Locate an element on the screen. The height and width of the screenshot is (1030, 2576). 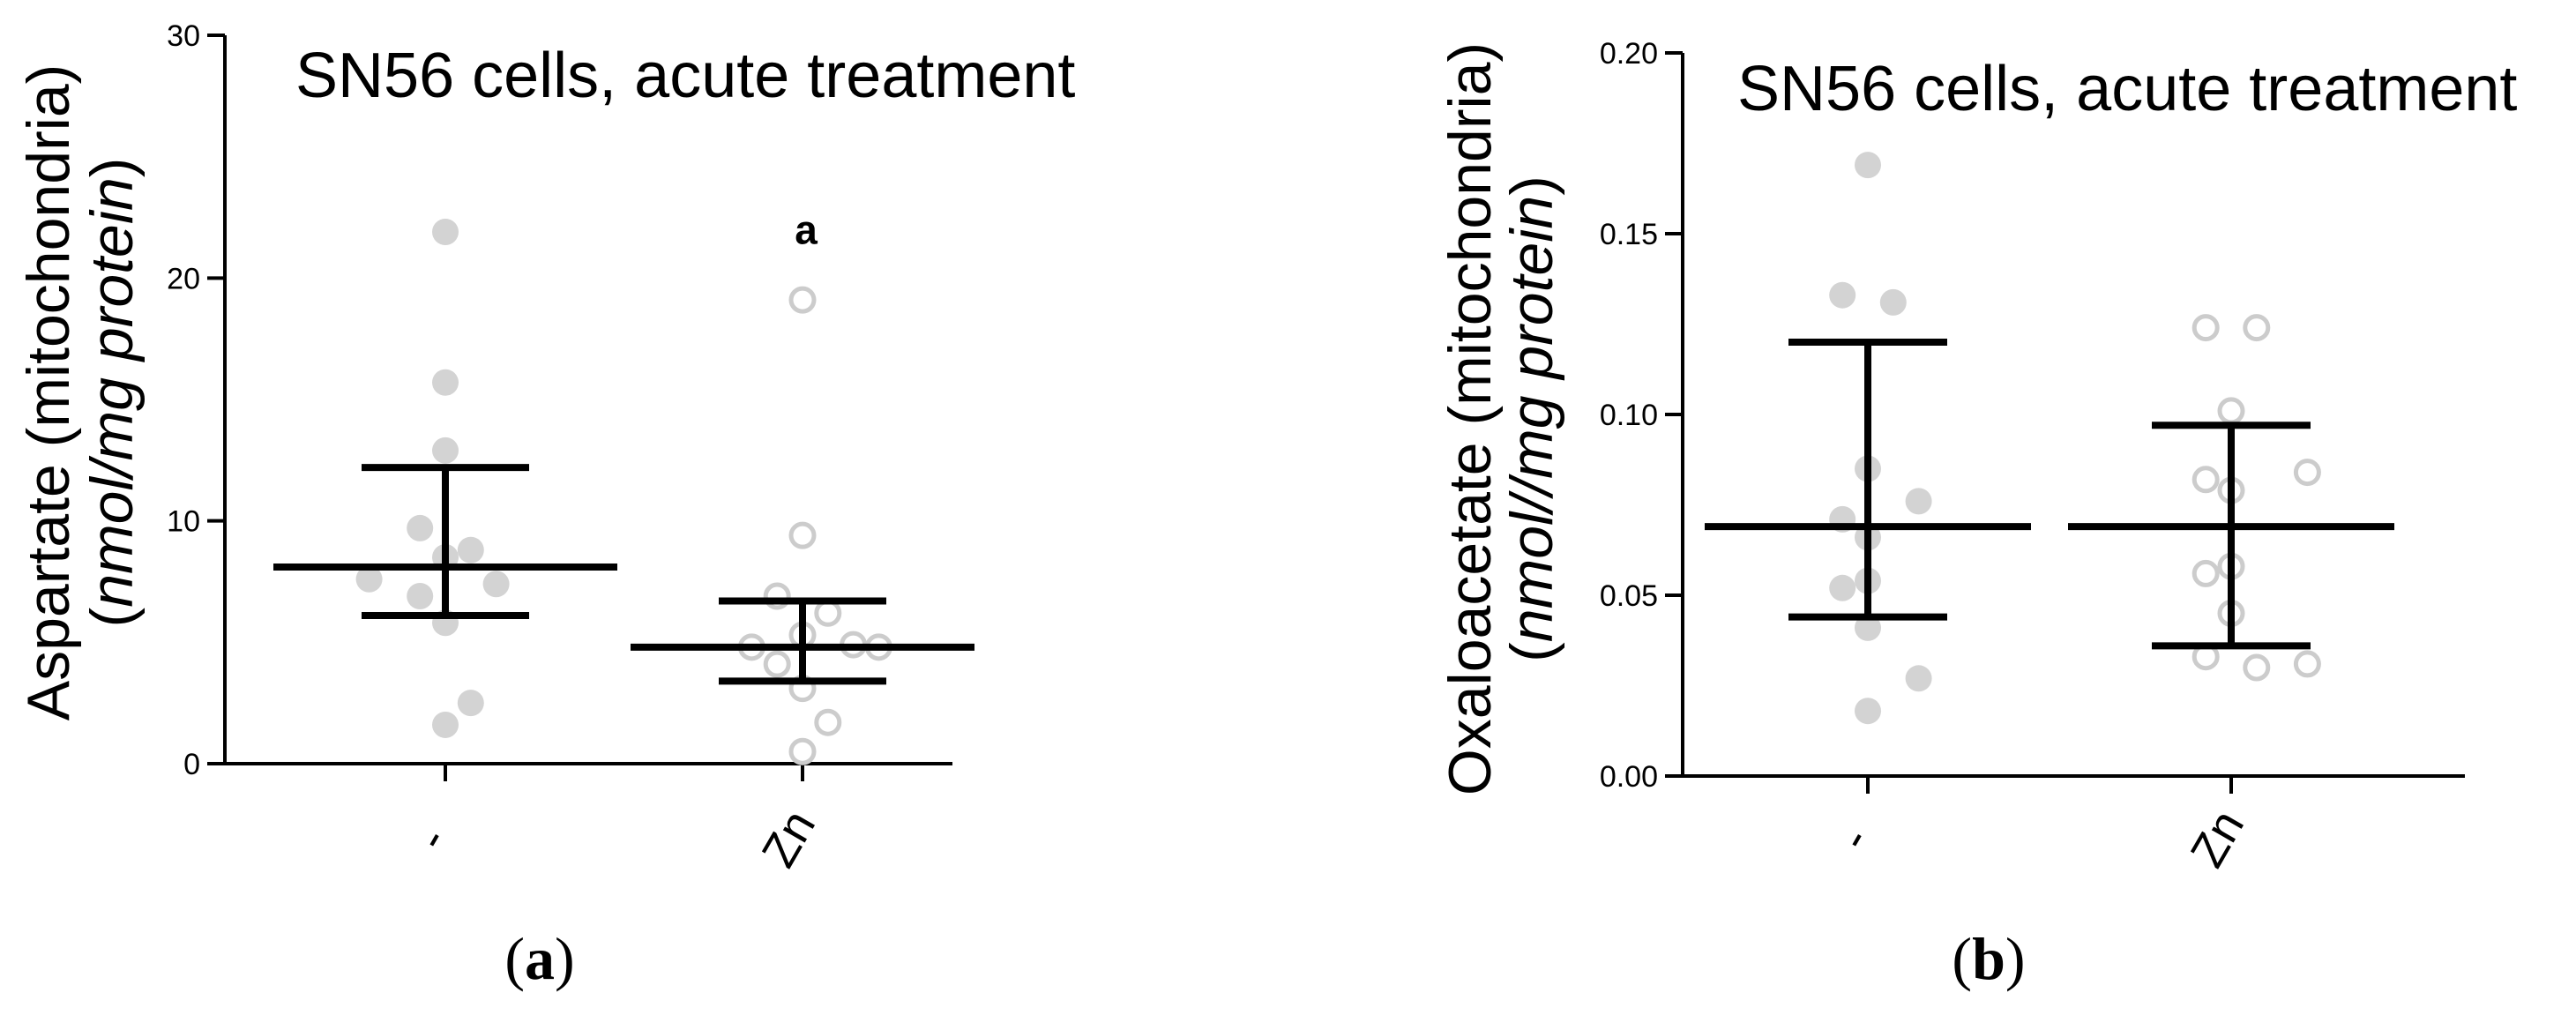
series-zn is located at coordinates (2231, 498).